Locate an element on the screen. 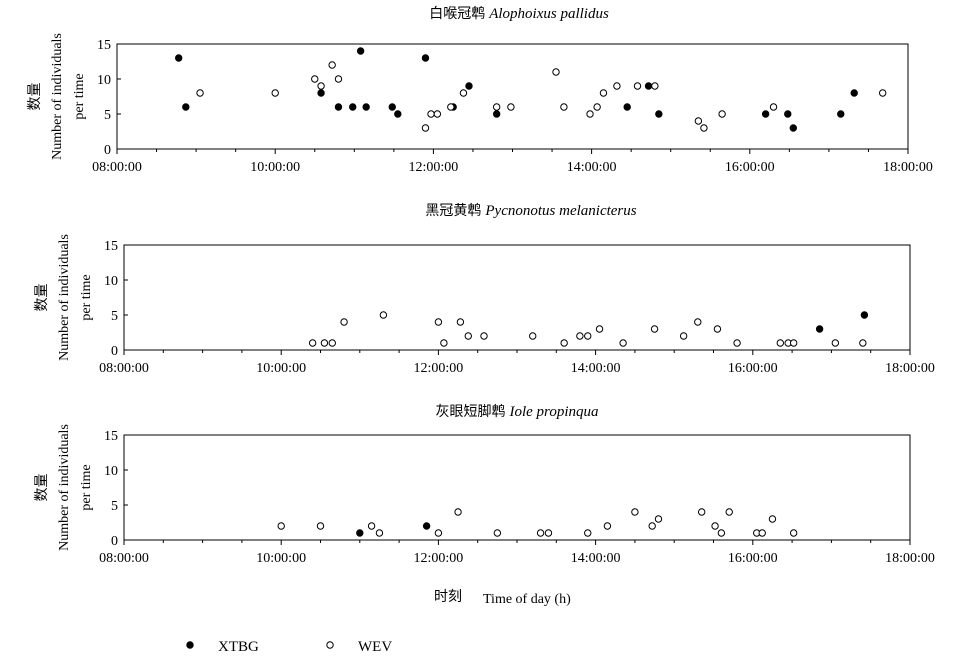  panel-title-en: Pycnonotus melanicterus is located at coordinates (560, 211).